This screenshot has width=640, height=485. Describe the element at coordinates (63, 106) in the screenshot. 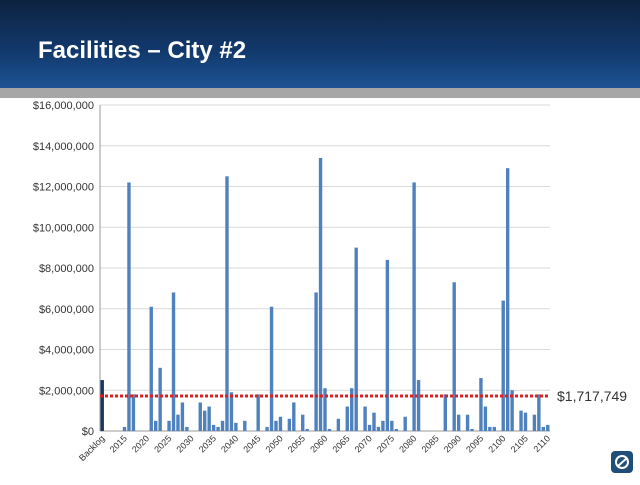

I see `y-tick-label: $16,000,000` at that location.